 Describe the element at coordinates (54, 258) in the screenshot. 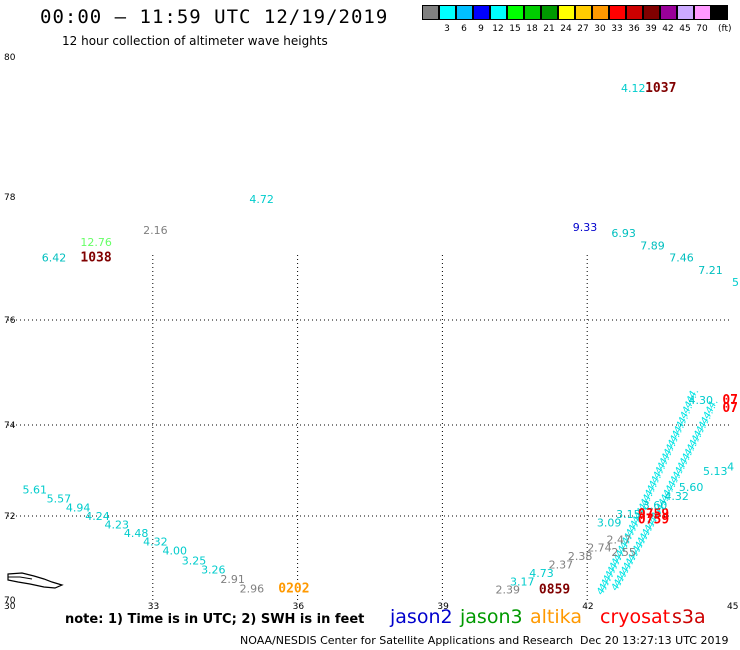

I see `wave-height-label: 6.42` at that location.